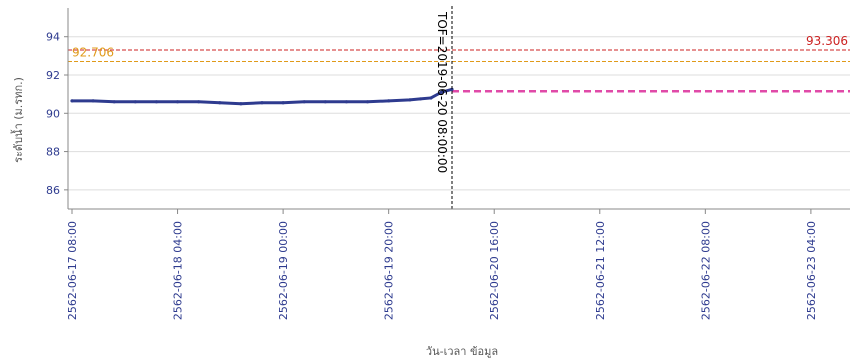  What do you see at coordinates (262, 96) in the screenshot?
I see `series-layer` at bounding box center [262, 96].